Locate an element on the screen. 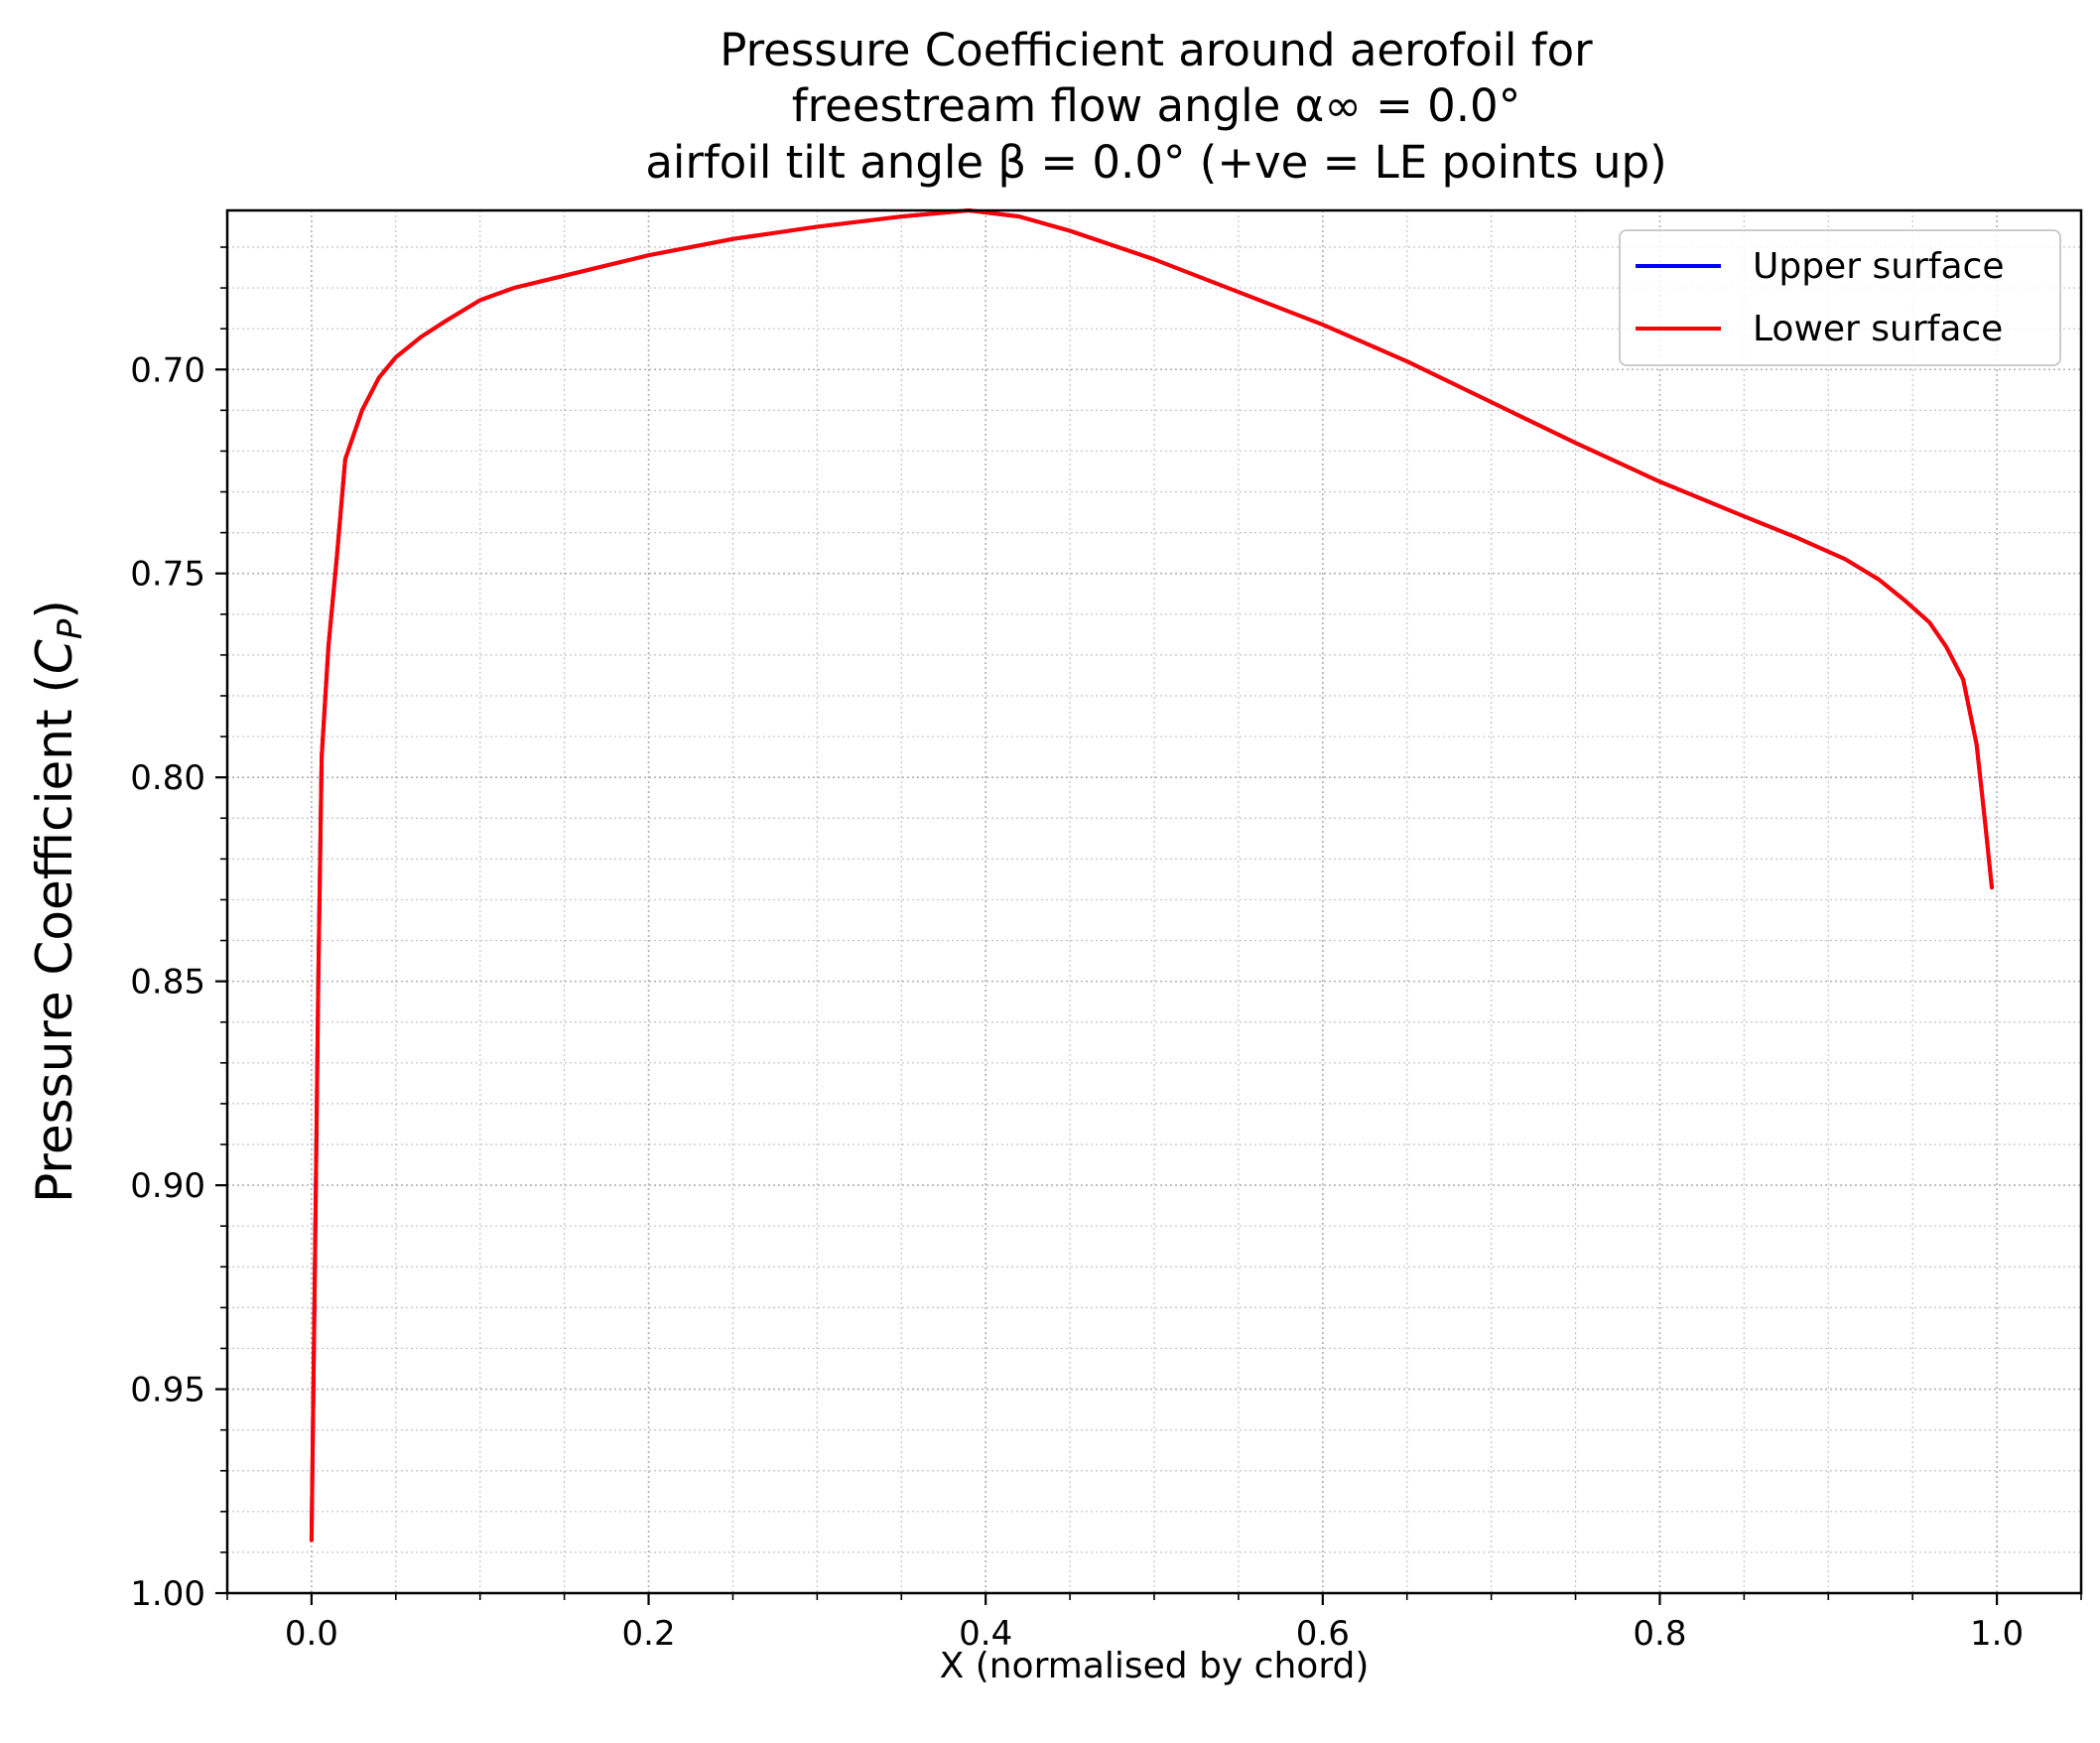 This screenshot has height=1743, width=2100. x-tick-label: 1.0 is located at coordinates (1997, 1634).